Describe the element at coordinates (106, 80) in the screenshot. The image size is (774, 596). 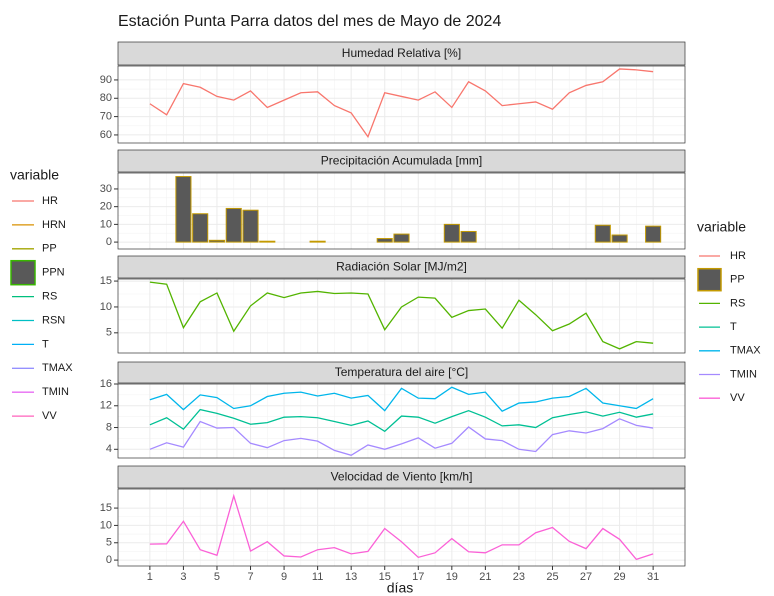
I see `y-tick-label: 90` at that location.